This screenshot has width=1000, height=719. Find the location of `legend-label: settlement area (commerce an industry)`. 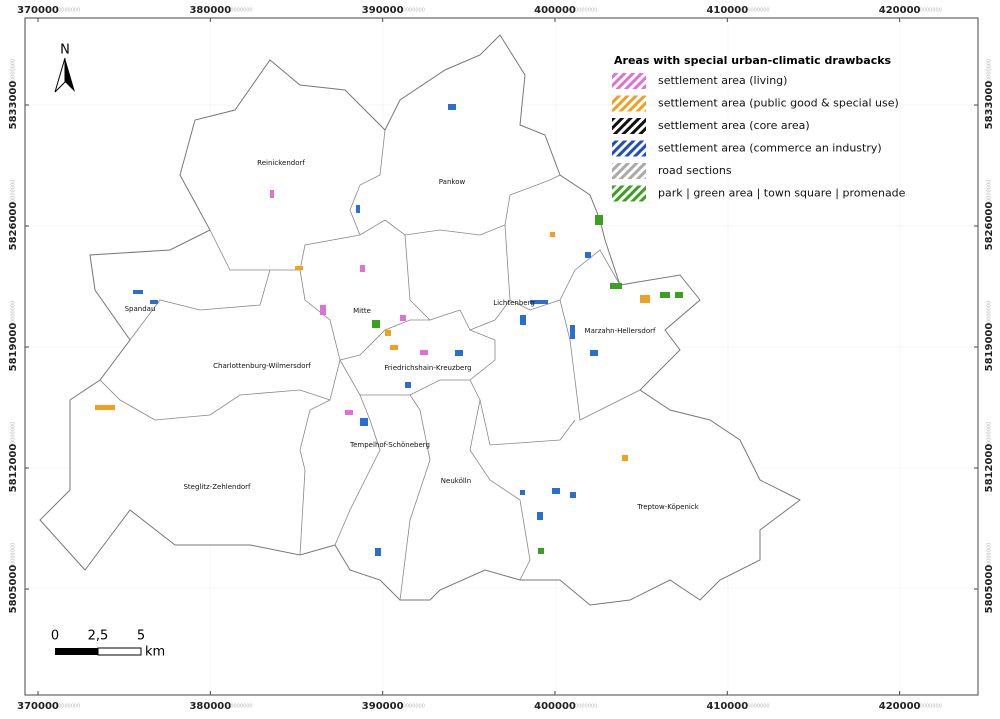

legend-label: settlement area (commerce an industry) is located at coordinates (770, 148).